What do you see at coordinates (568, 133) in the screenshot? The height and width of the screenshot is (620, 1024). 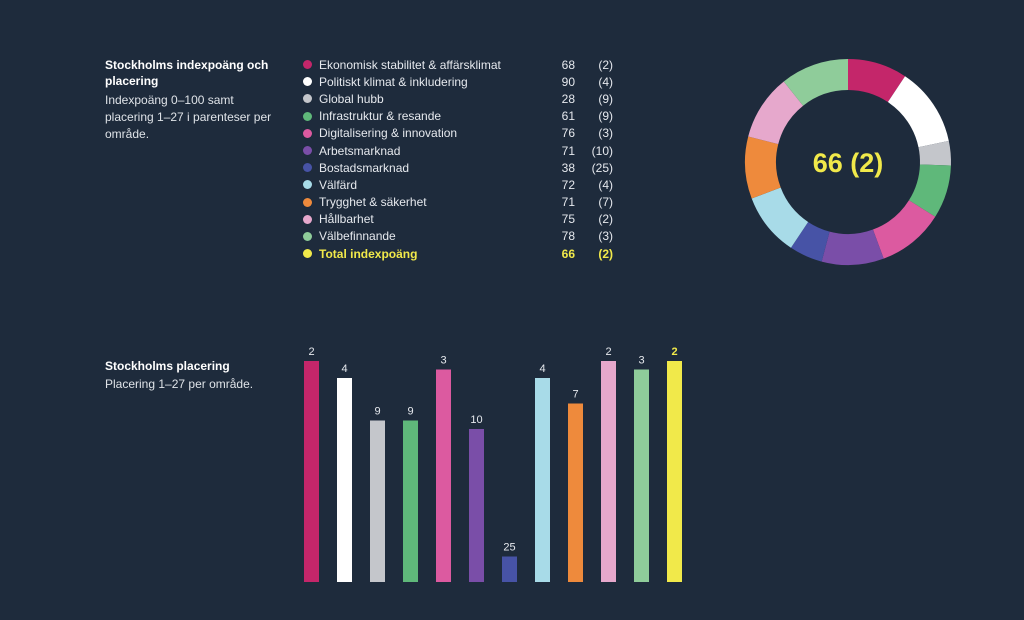 I see `legend-score: 76` at bounding box center [568, 133].